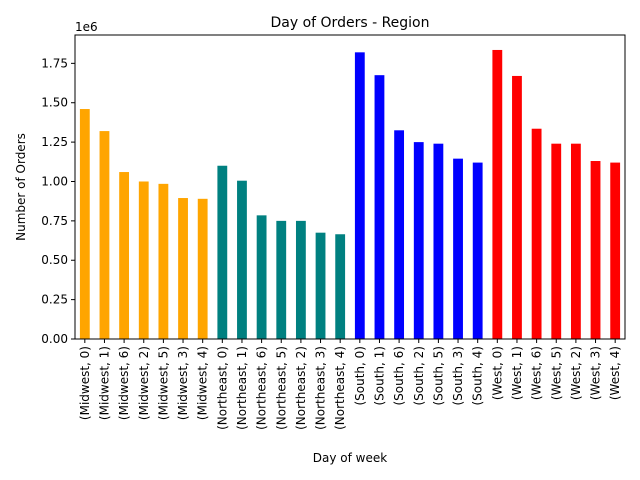 The image size is (640, 480). What do you see at coordinates (104, 383) in the screenshot?
I see `x-tick-label-1: (Midwest, 1)` at bounding box center [104, 383].